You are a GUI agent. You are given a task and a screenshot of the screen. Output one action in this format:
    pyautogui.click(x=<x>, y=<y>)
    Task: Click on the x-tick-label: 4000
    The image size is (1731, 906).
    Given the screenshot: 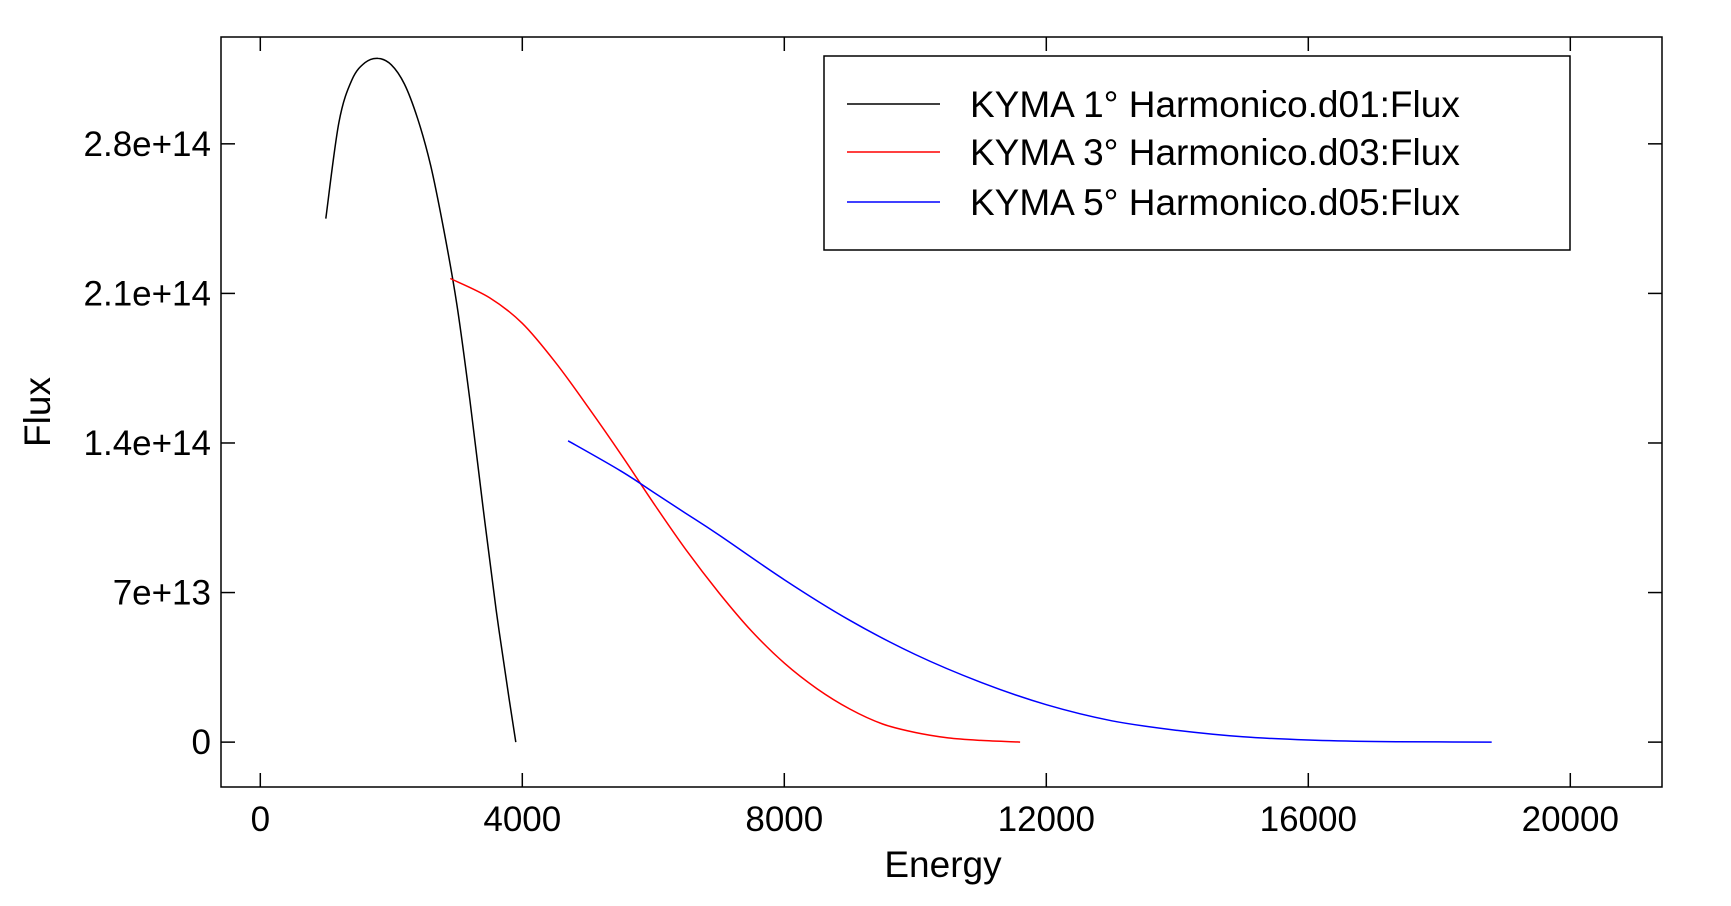 What is the action you would take?
    pyautogui.click(x=522, y=819)
    